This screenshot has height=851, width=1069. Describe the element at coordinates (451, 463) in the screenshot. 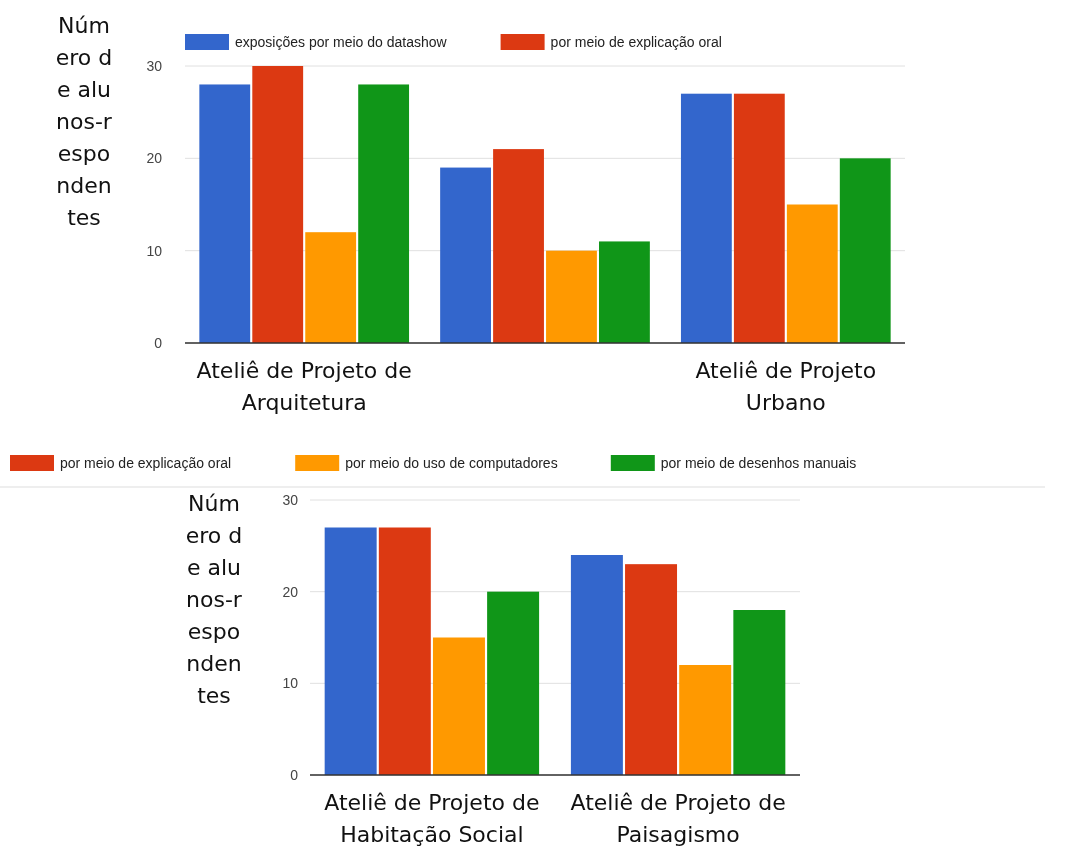

I see `legend-label: por meio do uso de computadores` at that location.